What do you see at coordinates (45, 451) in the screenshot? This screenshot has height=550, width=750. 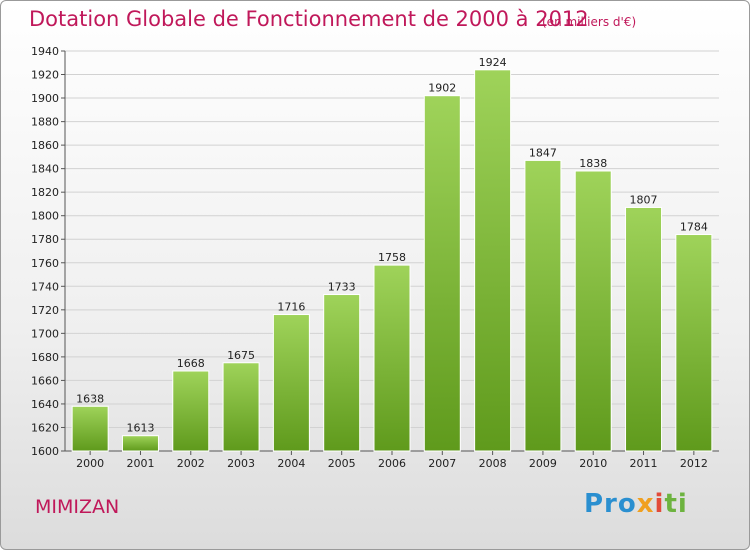 I see `y-tick-label: 1600` at bounding box center [45, 451].